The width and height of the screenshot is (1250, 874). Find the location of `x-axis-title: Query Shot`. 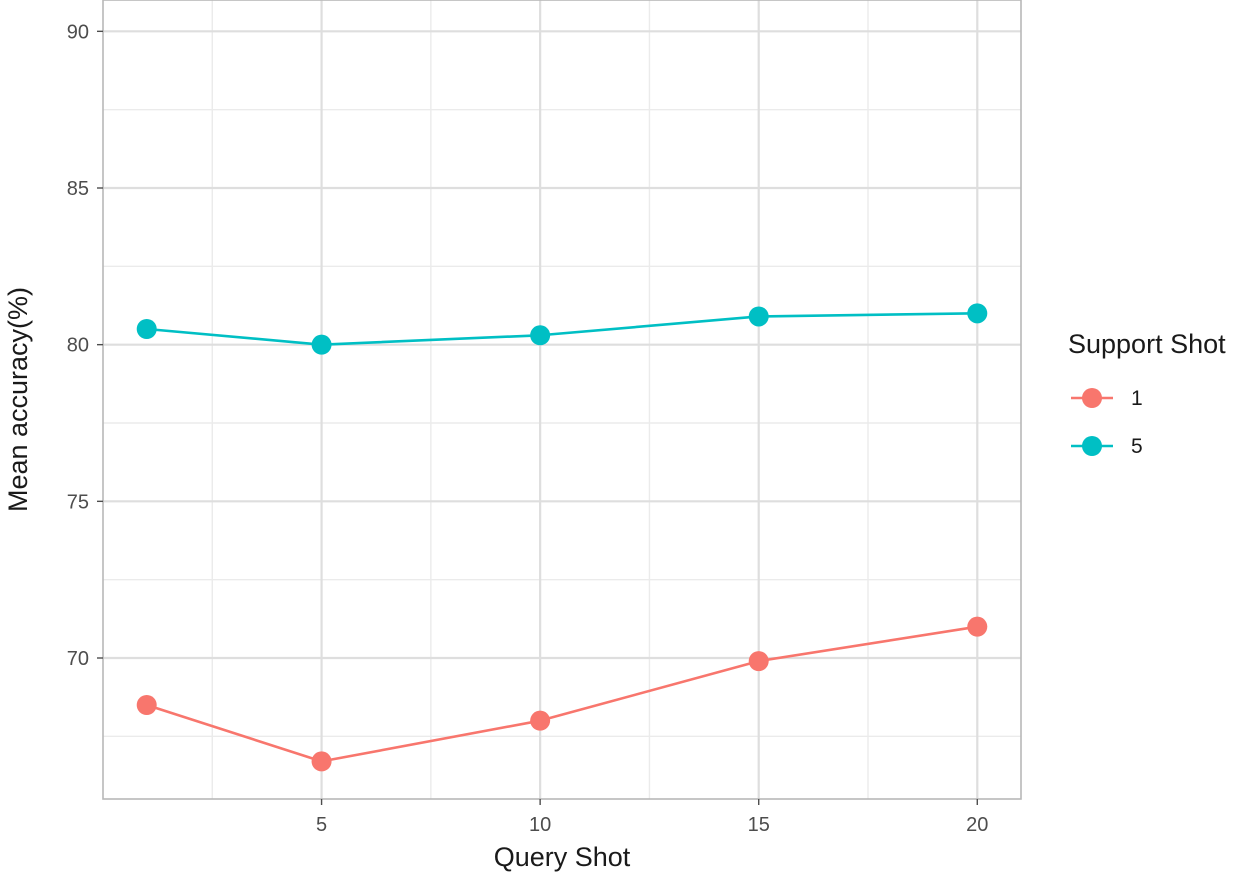

x-axis-title: Query Shot is located at coordinates (562, 857).